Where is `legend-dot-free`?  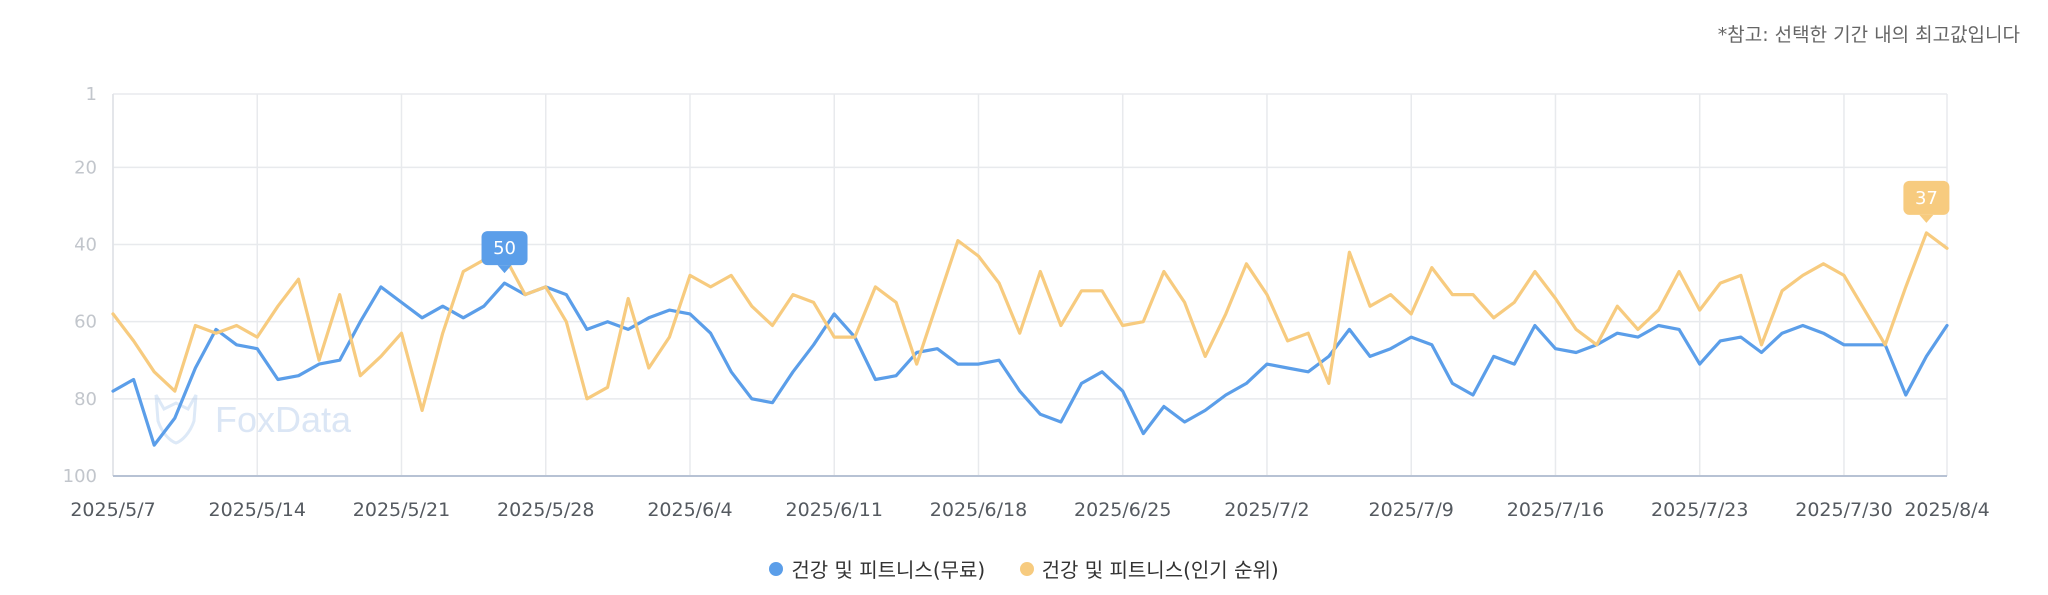 legend-dot-free is located at coordinates (776, 568).